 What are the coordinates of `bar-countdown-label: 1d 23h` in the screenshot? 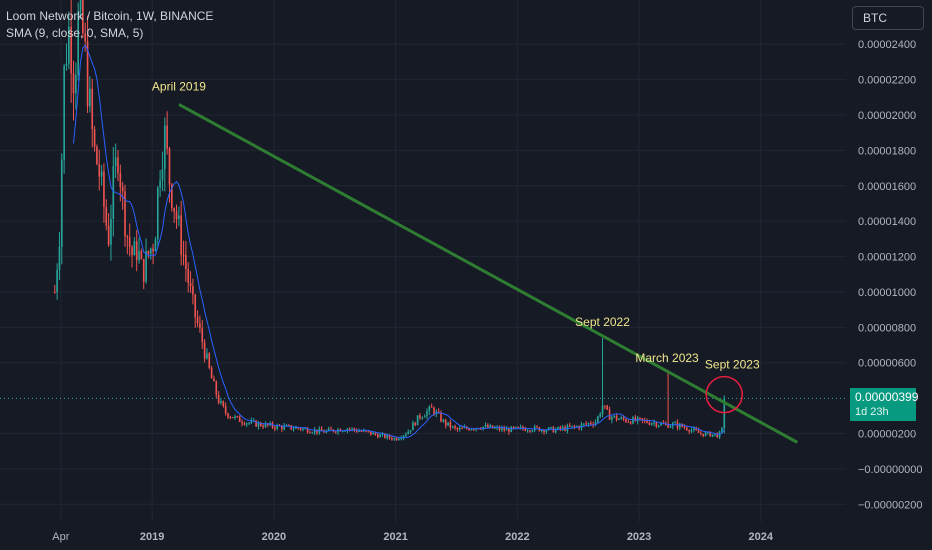 It's located at (872, 412).